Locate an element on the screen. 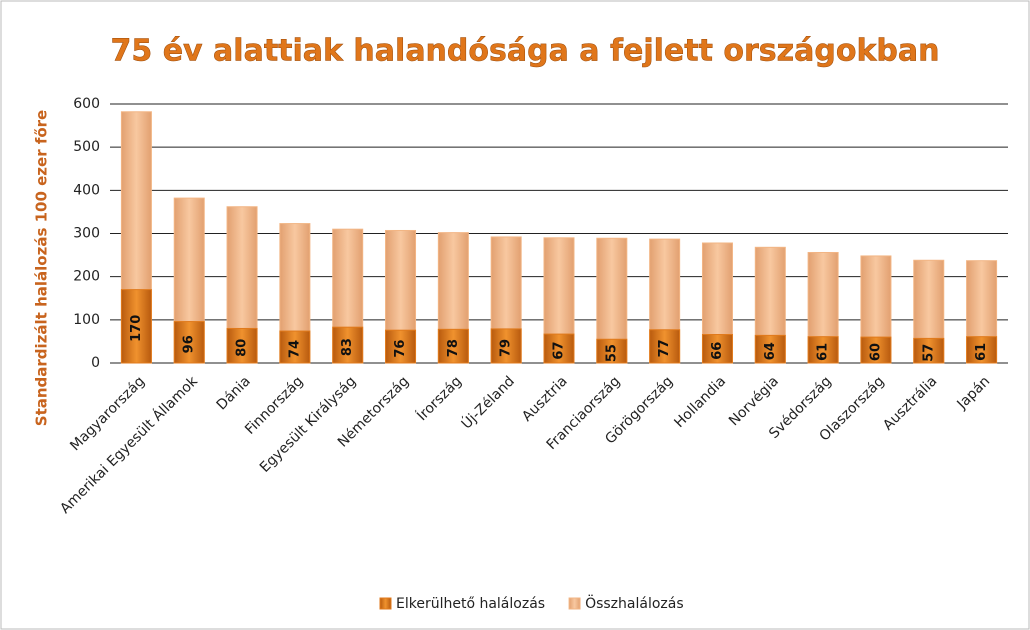 This screenshot has width=1030, height=630. y-tick-label: 300 is located at coordinates (86, 234).